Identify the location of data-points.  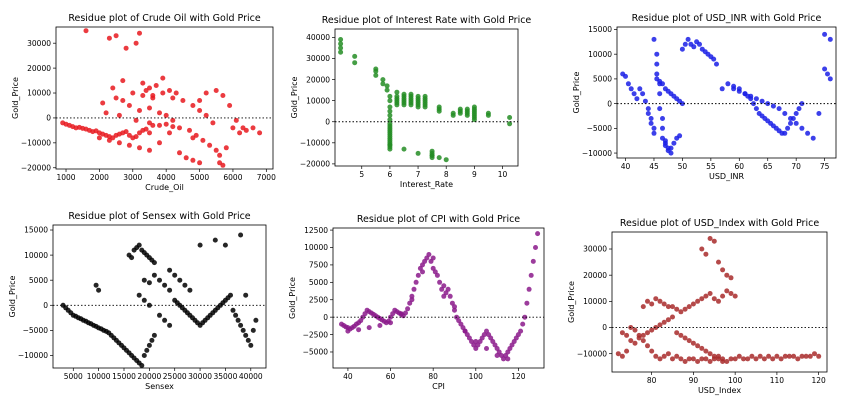
(726, 93).